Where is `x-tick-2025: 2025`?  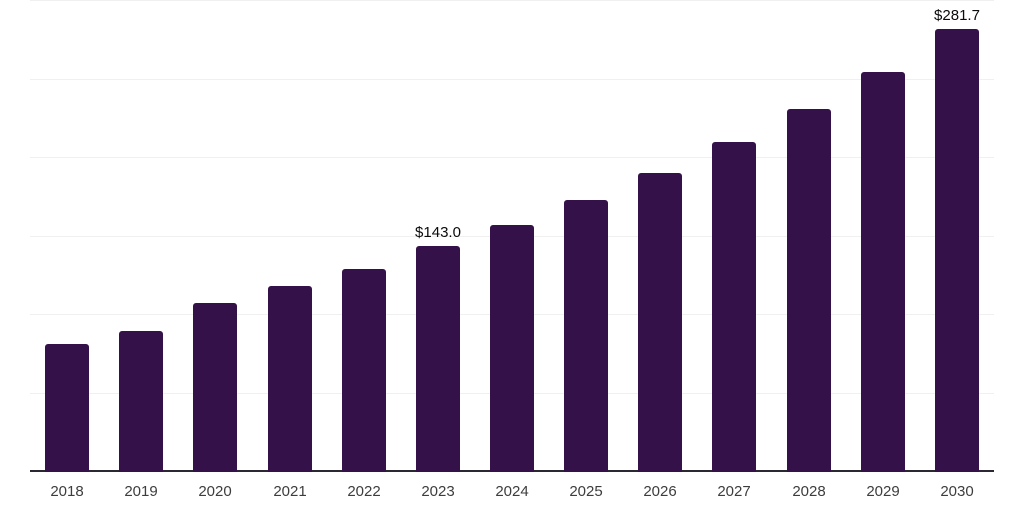
x-tick-2025: 2025 is located at coordinates (586, 491).